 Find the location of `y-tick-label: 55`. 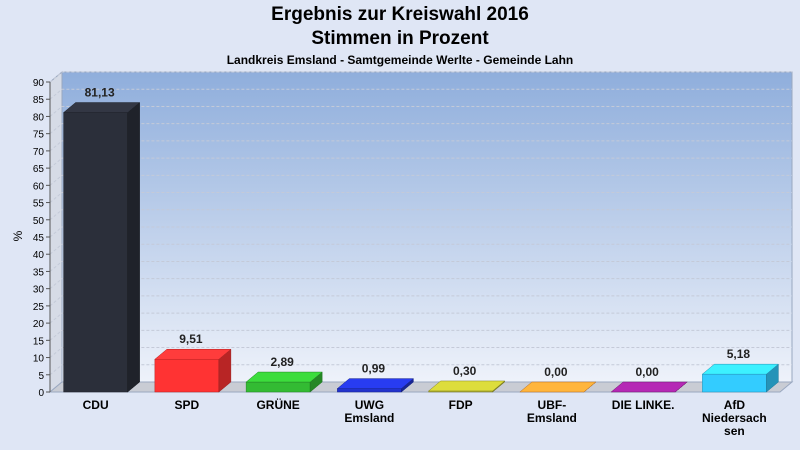

y-tick-label: 55 is located at coordinates (39, 204).